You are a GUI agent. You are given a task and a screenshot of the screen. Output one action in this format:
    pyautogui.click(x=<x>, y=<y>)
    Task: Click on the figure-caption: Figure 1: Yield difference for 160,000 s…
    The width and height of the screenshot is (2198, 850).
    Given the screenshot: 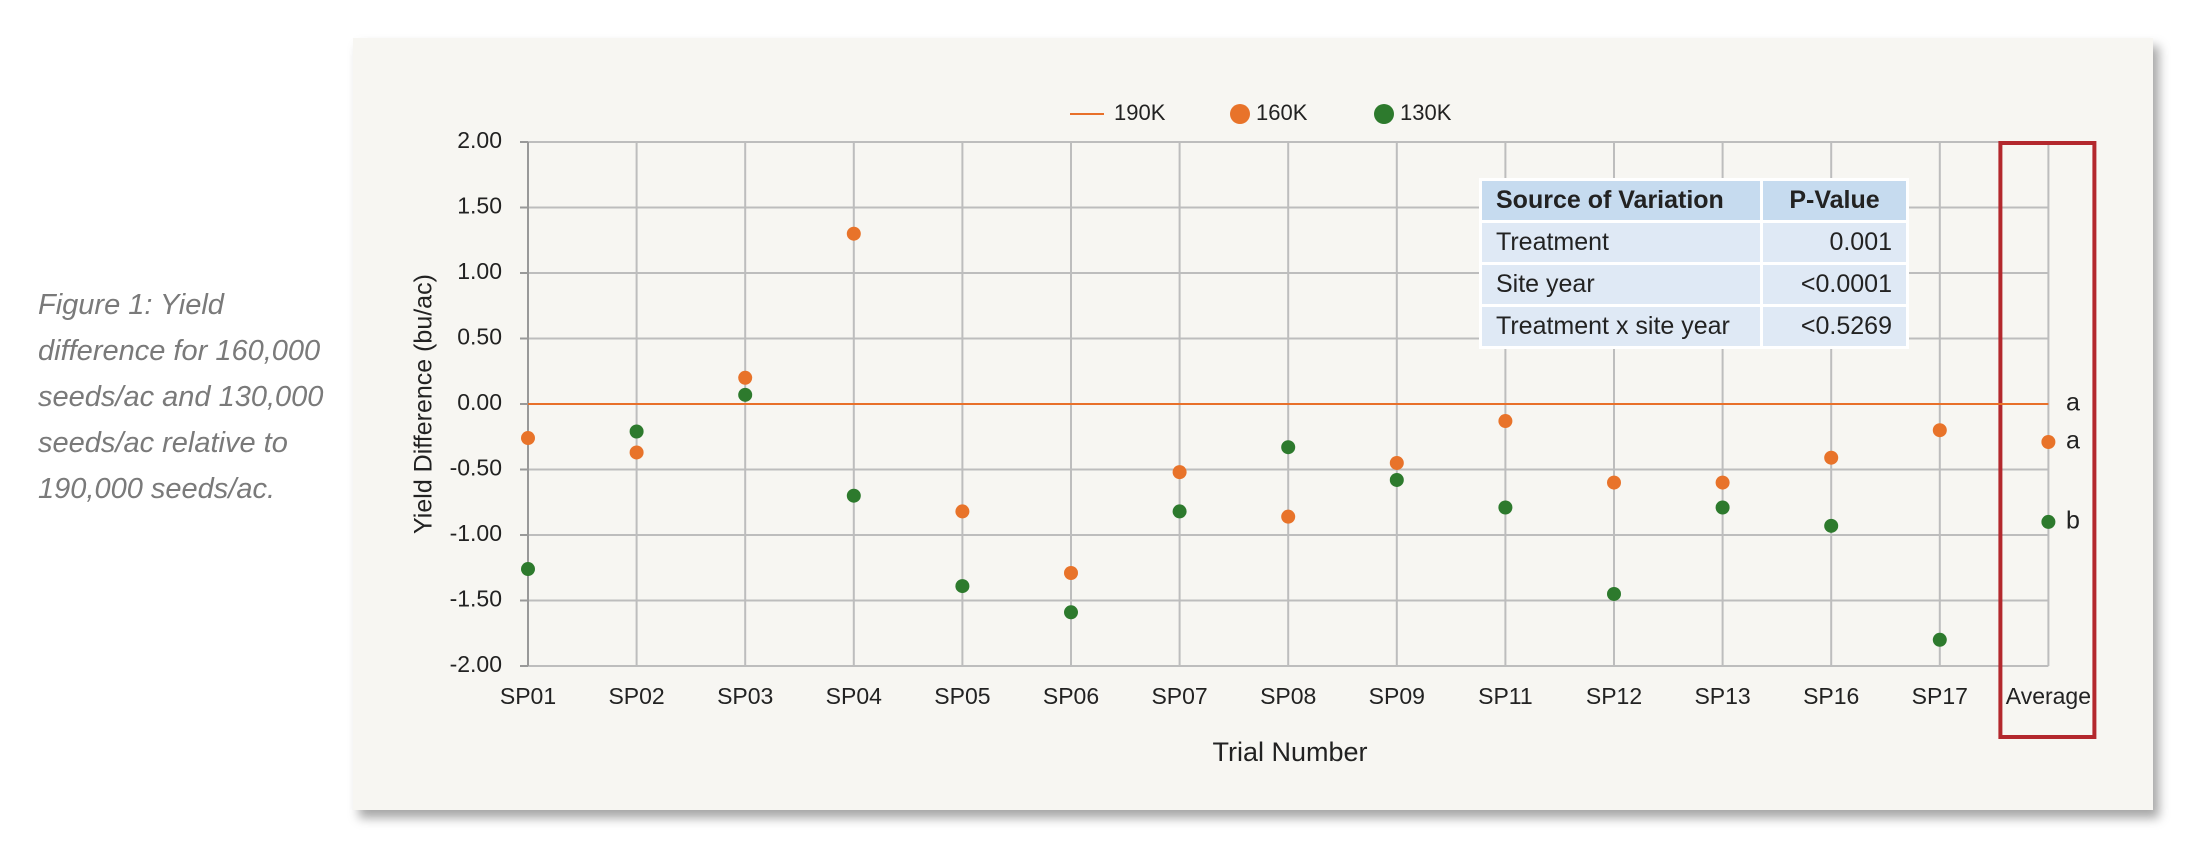 What is the action you would take?
    pyautogui.click(x=181, y=397)
    